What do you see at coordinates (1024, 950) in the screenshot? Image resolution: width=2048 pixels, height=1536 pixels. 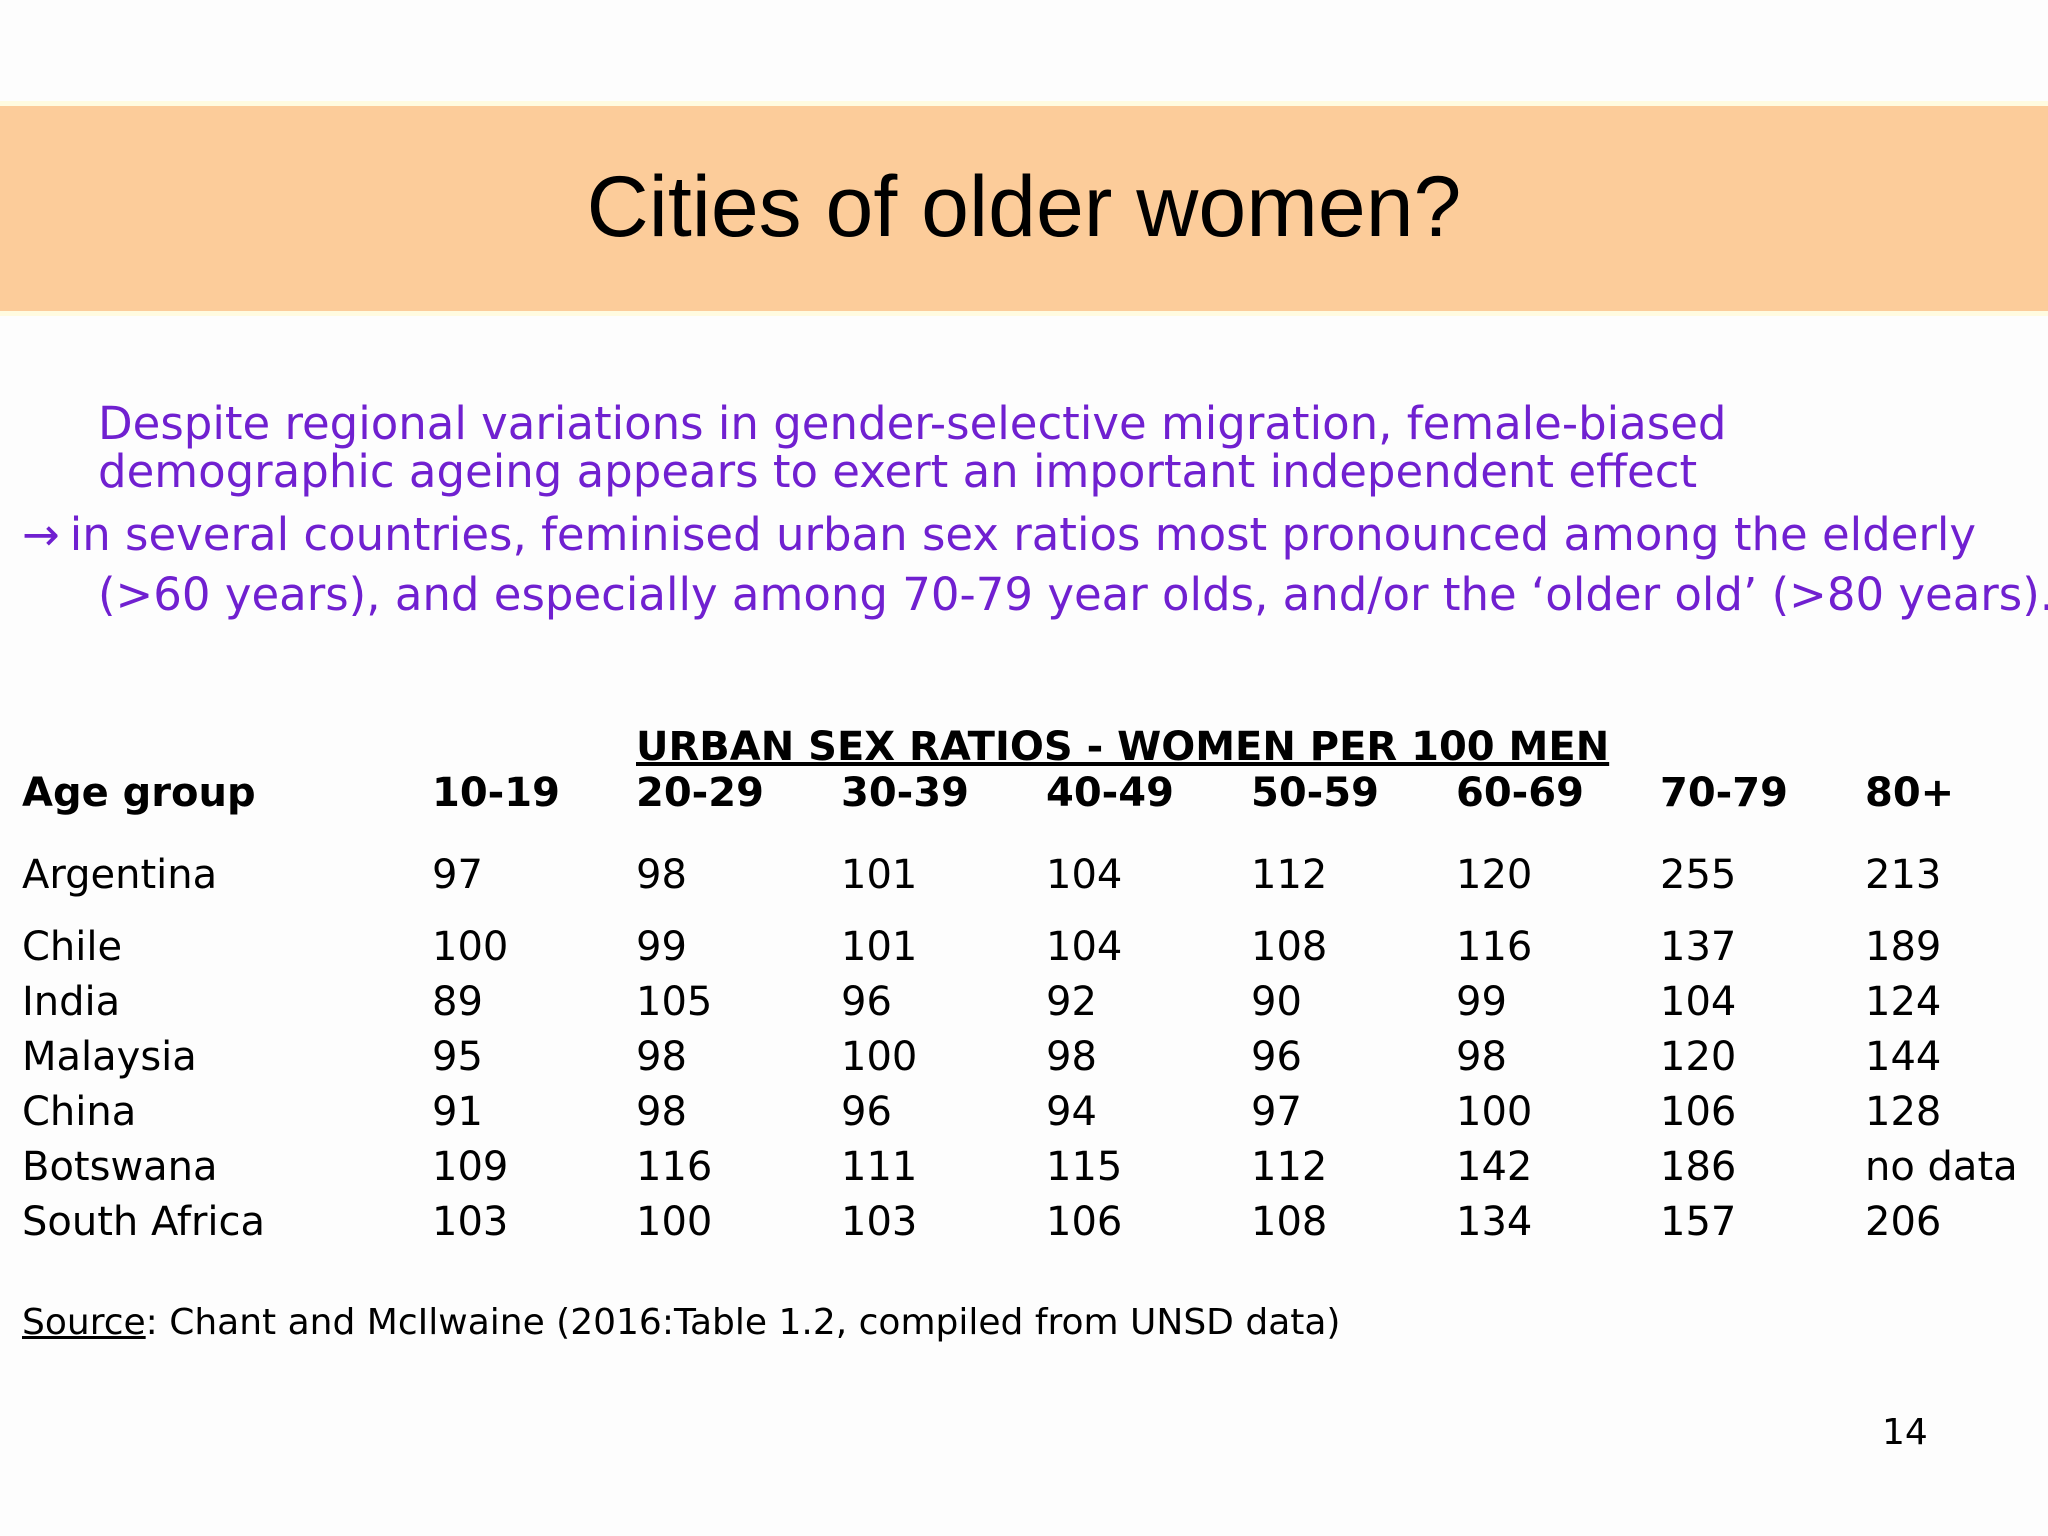 I see `table-row: Chile 100 99 101 104 108 116 137 189` at bounding box center [1024, 950].